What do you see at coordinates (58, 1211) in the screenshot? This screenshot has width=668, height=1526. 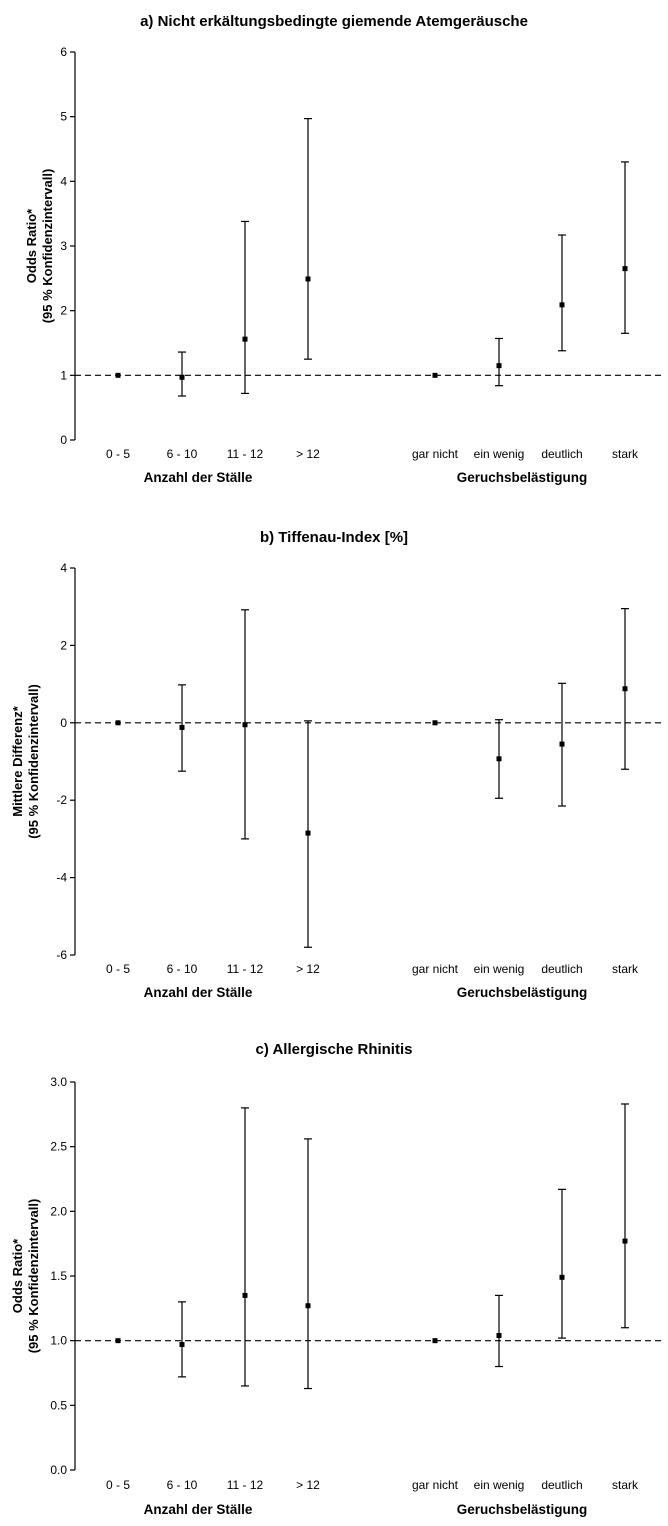 I see `y-tick-label: 2.0` at bounding box center [58, 1211].